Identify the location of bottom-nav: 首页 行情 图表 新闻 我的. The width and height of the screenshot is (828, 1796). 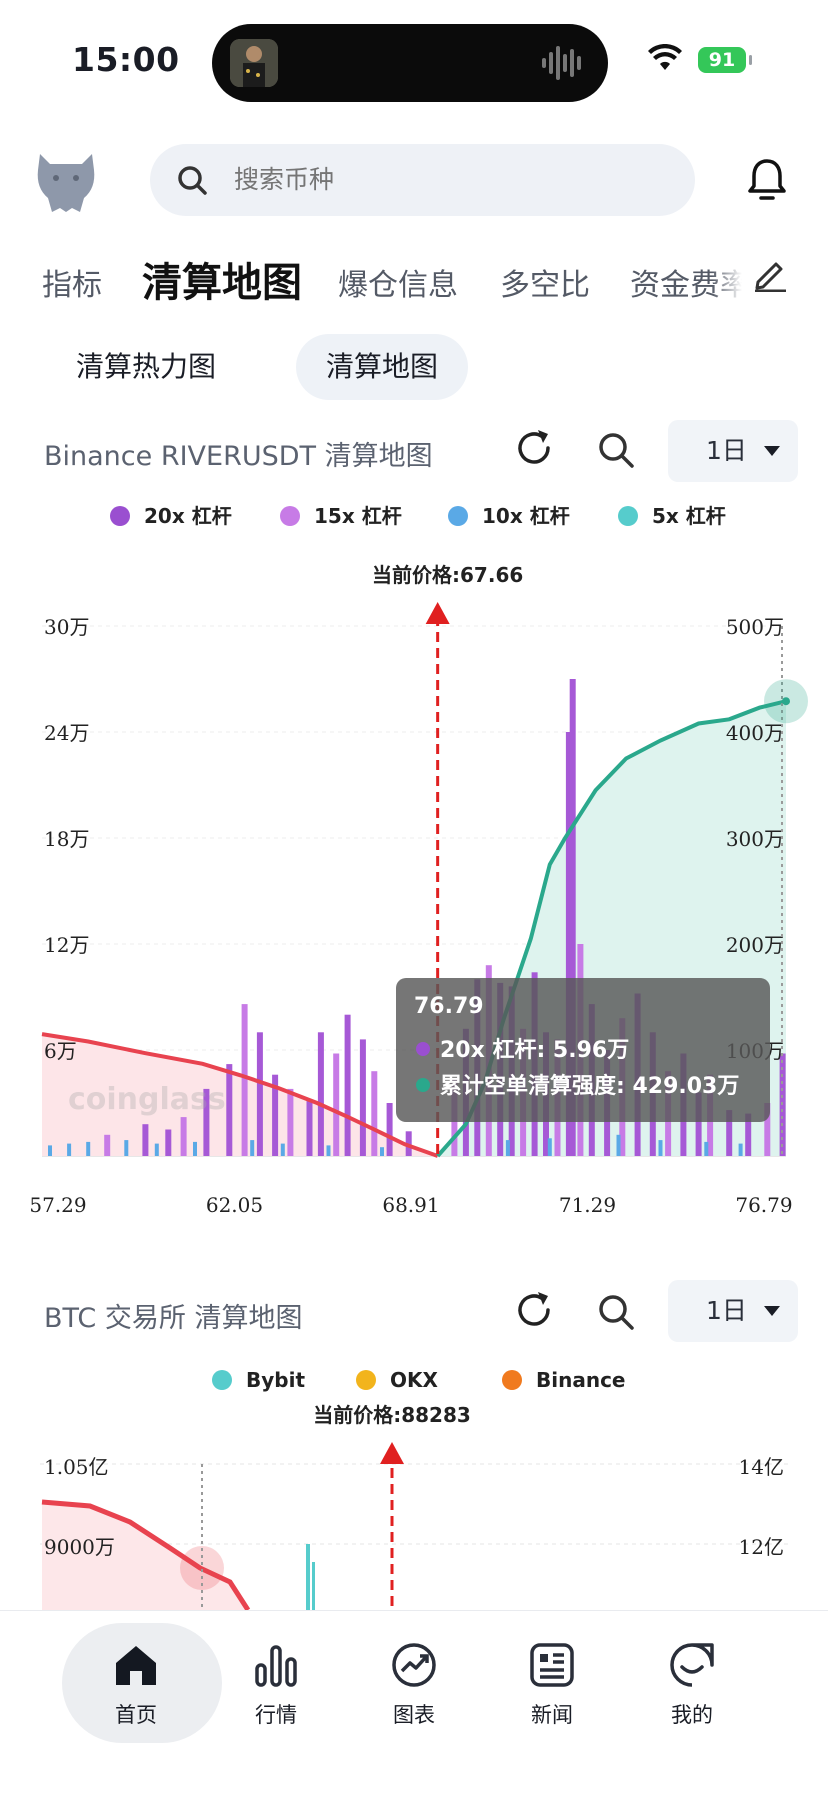
(414, 1703).